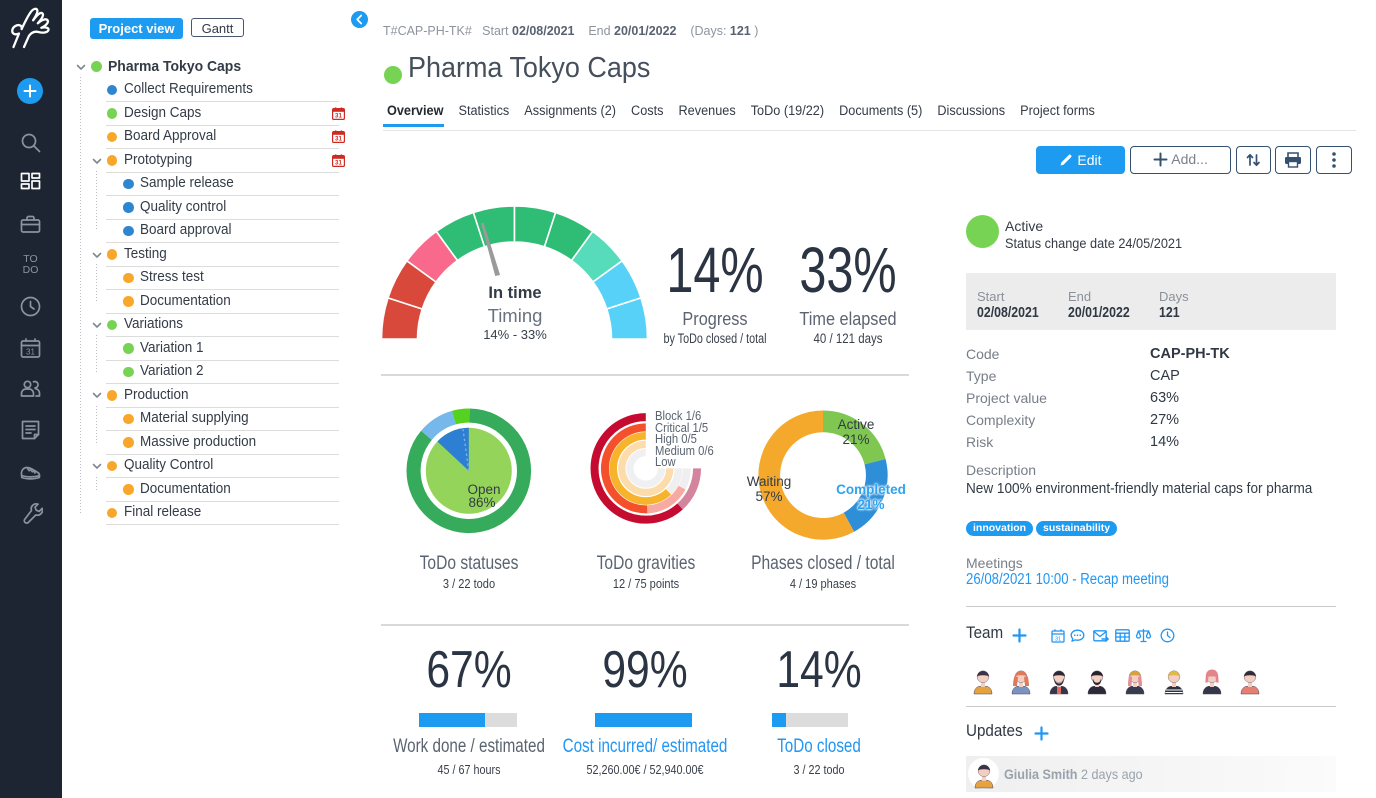  Describe the element at coordinates (481, 502) in the screenshot. I see `svg-text: 86%` at that location.